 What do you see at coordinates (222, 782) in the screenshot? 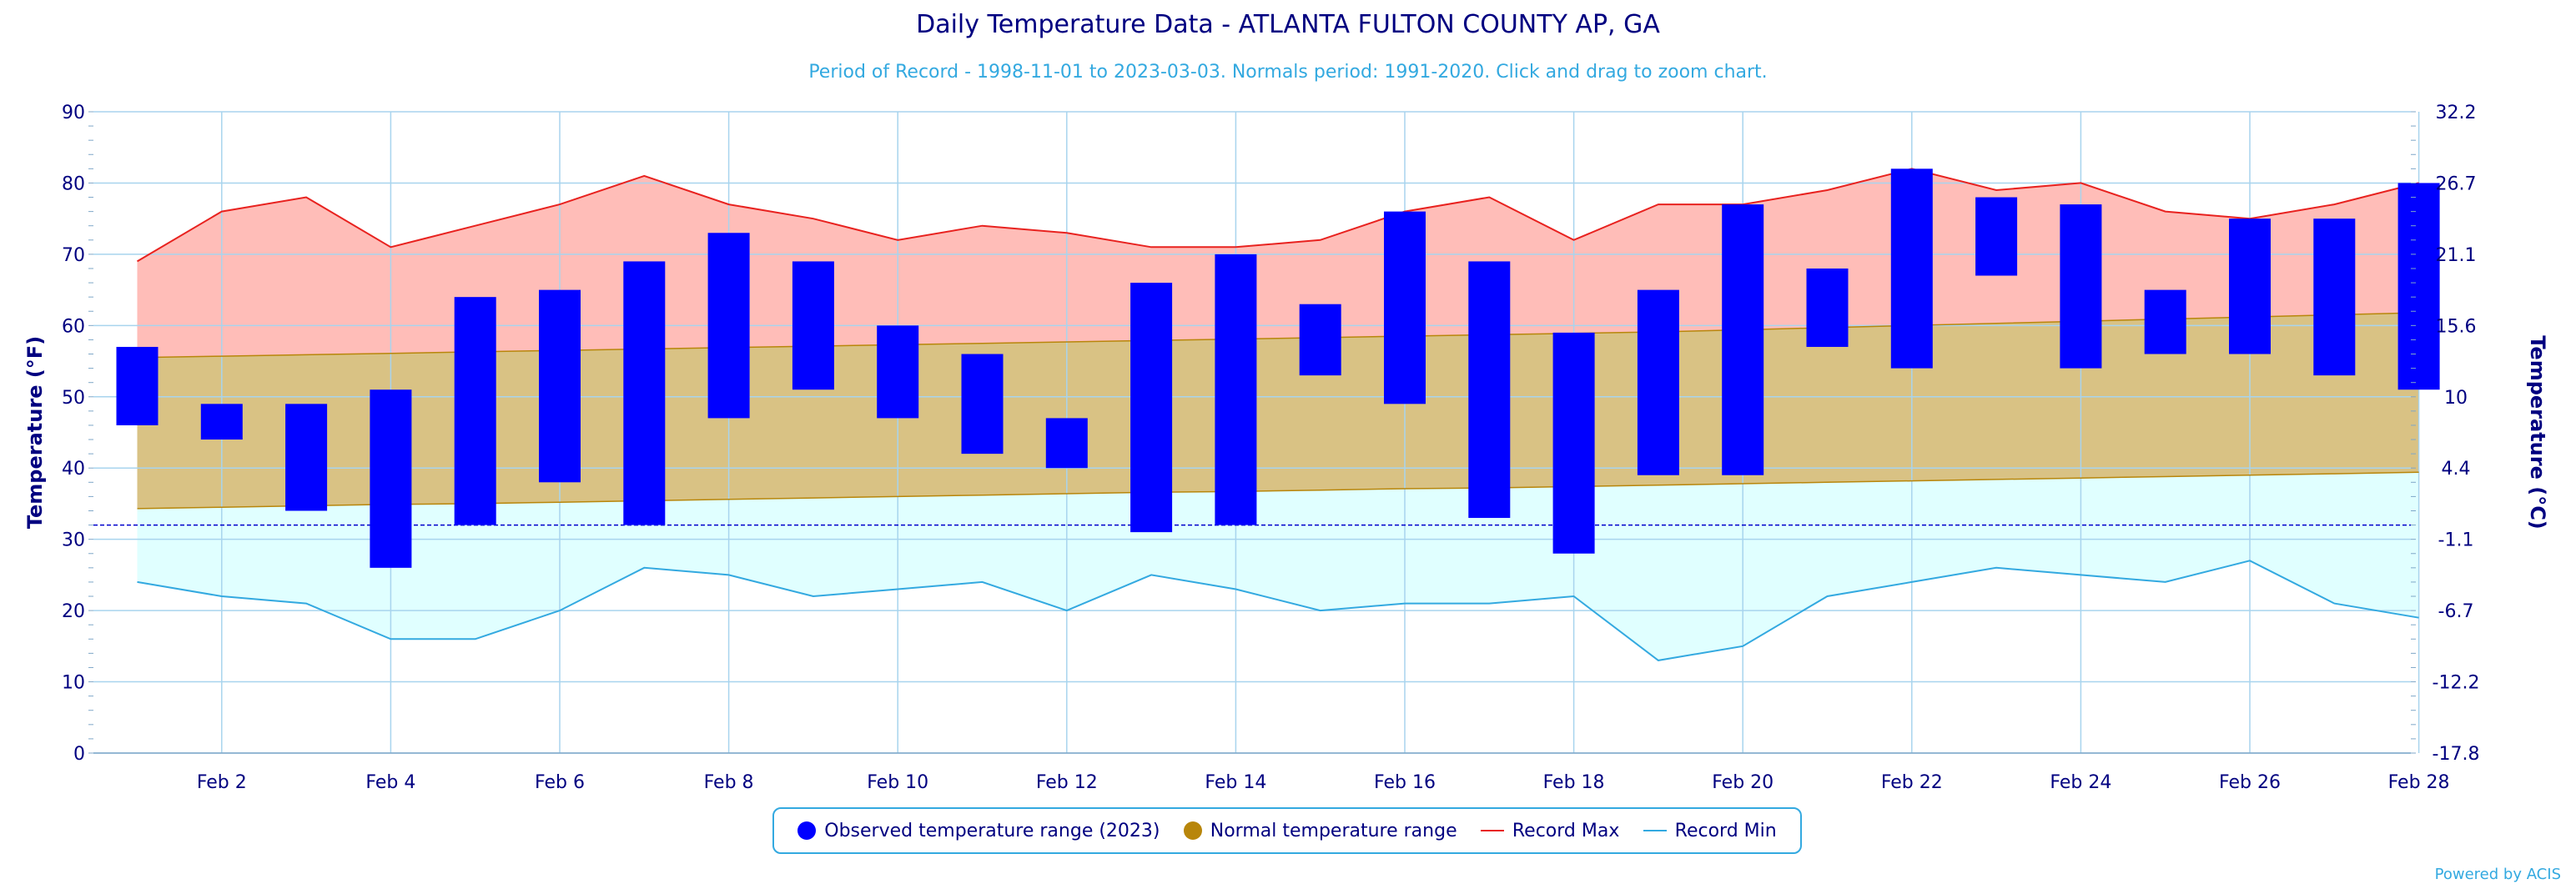
I see `x-tick-label: Feb 2` at bounding box center [222, 782].